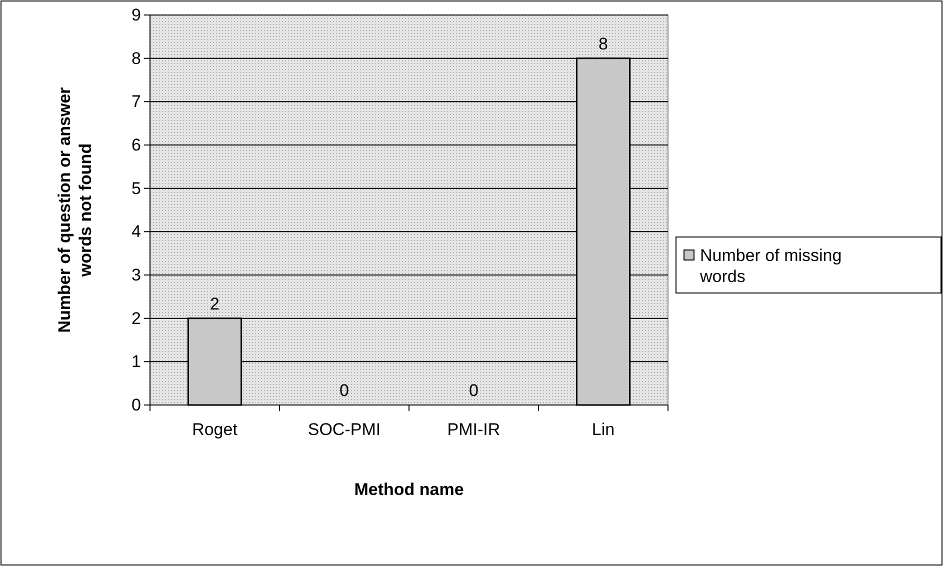 This screenshot has height=566, width=943. What do you see at coordinates (215, 304) in the screenshot?
I see `data-label: 2` at bounding box center [215, 304].